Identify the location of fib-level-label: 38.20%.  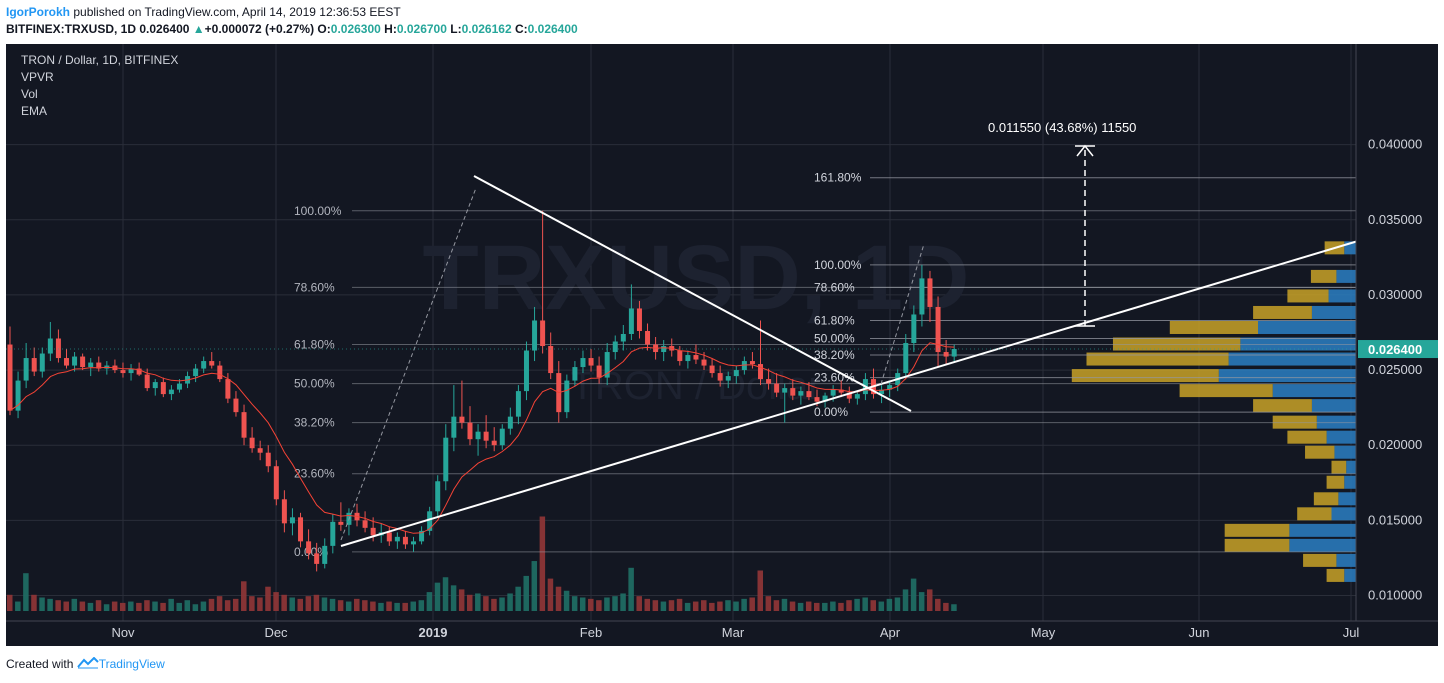
(314, 423).